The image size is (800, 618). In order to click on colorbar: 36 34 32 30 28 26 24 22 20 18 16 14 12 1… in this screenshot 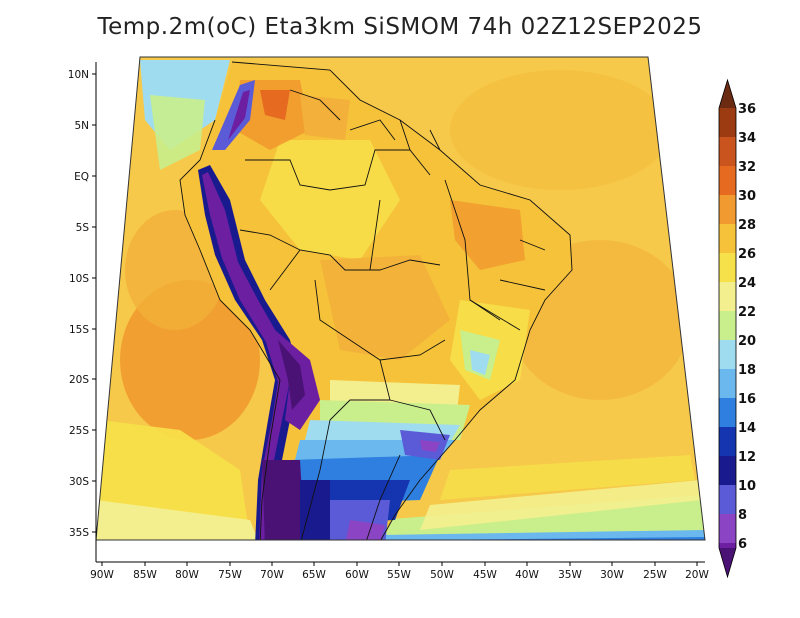, I will do `click(737, 328)`.